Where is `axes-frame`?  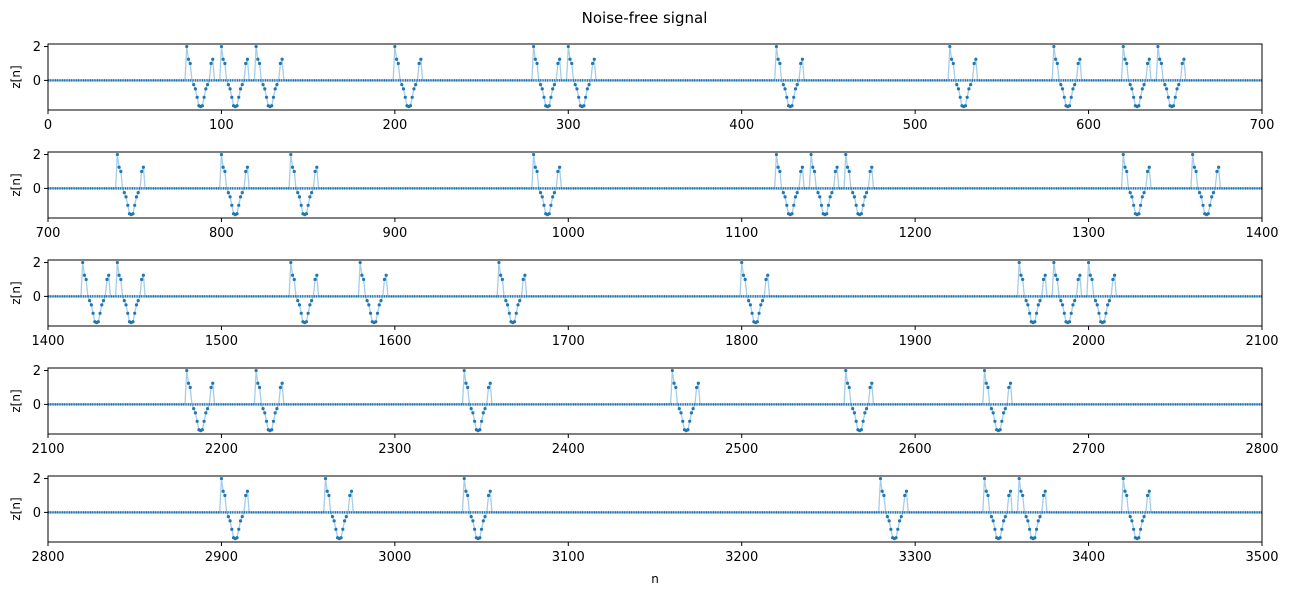
axes-frame is located at coordinates (655, 185).